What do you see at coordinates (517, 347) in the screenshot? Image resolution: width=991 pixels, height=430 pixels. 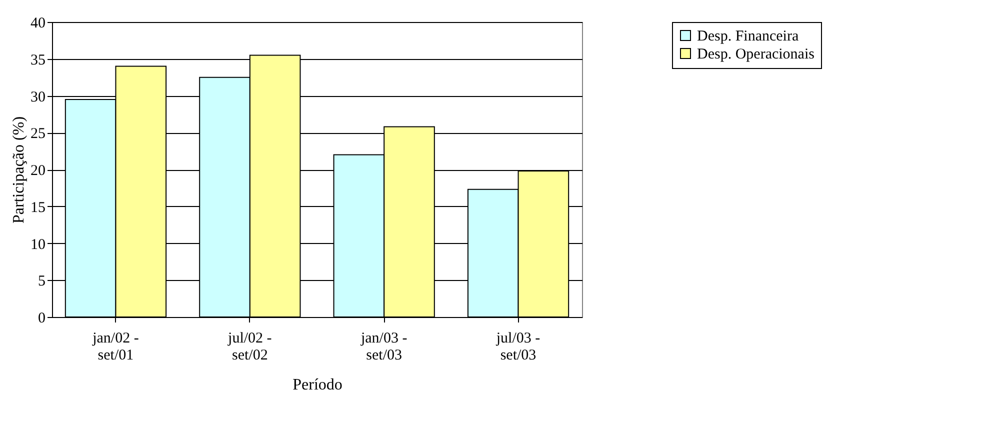 I see `x-tick-label: jul/03 - set/03` at bounding box center [517, 347].